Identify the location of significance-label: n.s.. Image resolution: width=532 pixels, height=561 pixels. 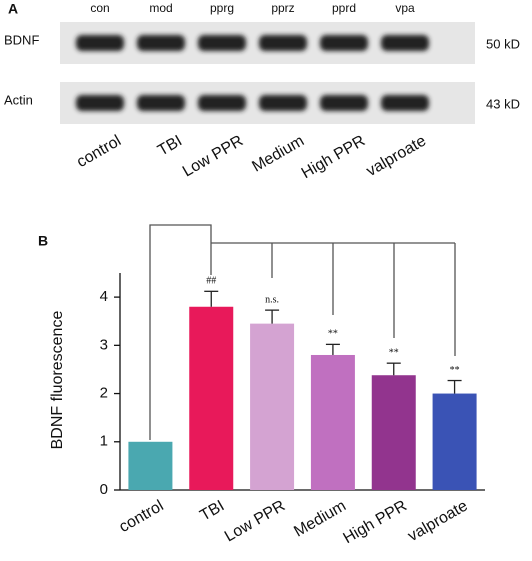
(272, 299).